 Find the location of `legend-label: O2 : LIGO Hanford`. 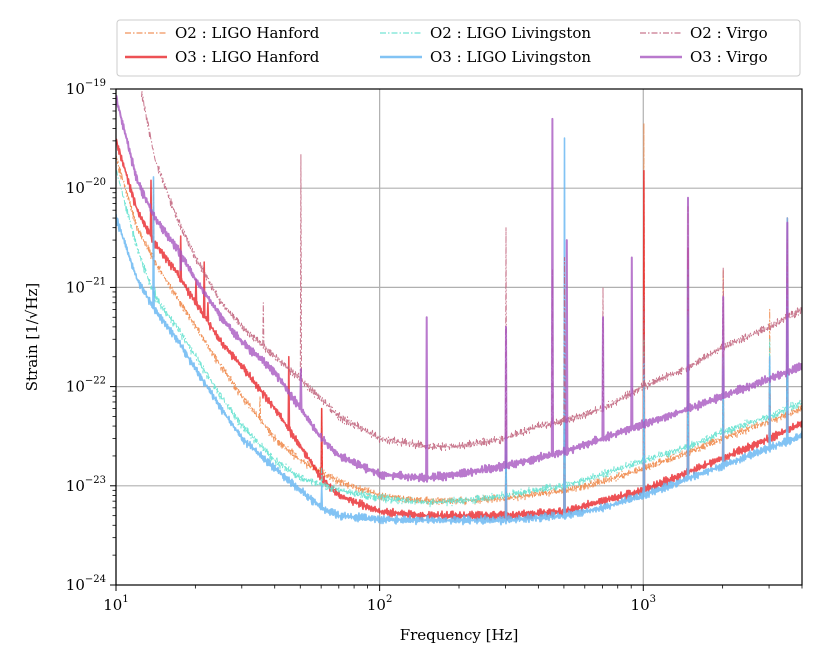

legend-label: O2 : LIGO Hanford is located at coordinates (247, 33).